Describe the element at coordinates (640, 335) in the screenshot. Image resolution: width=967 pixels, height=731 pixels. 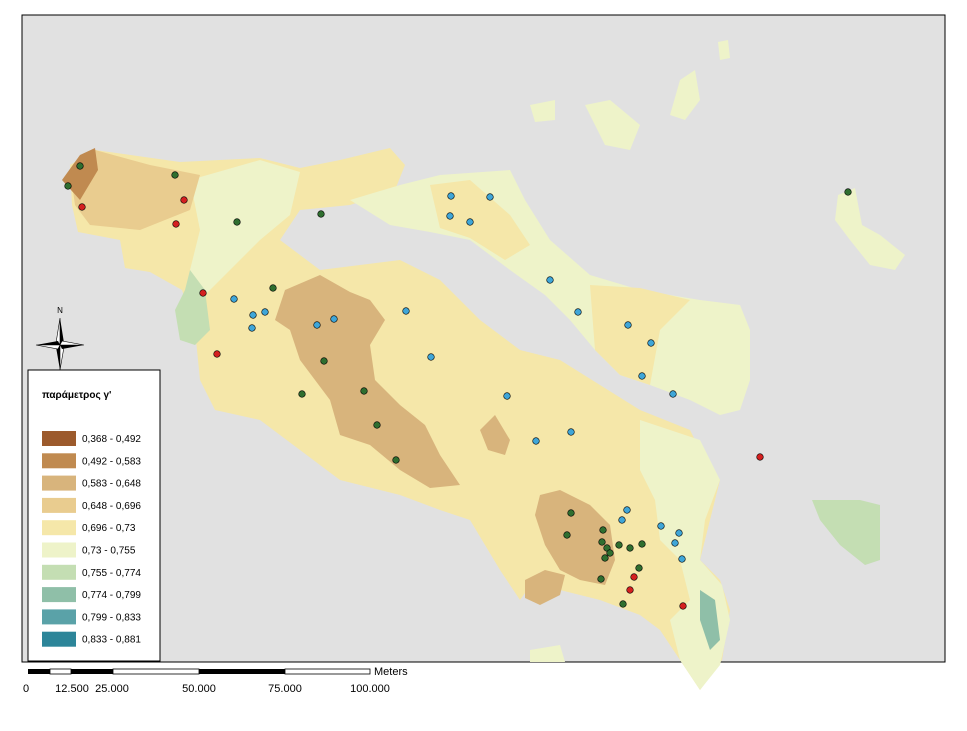
I see `evia-tan` at that location.